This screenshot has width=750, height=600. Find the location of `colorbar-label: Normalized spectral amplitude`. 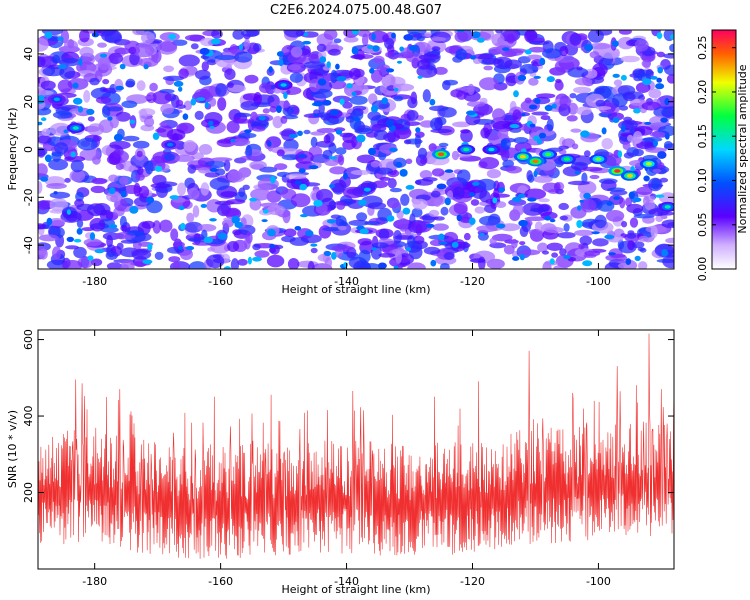

colorbar-label: Normalized spectral amplitude is located at coordinates (742, 148).